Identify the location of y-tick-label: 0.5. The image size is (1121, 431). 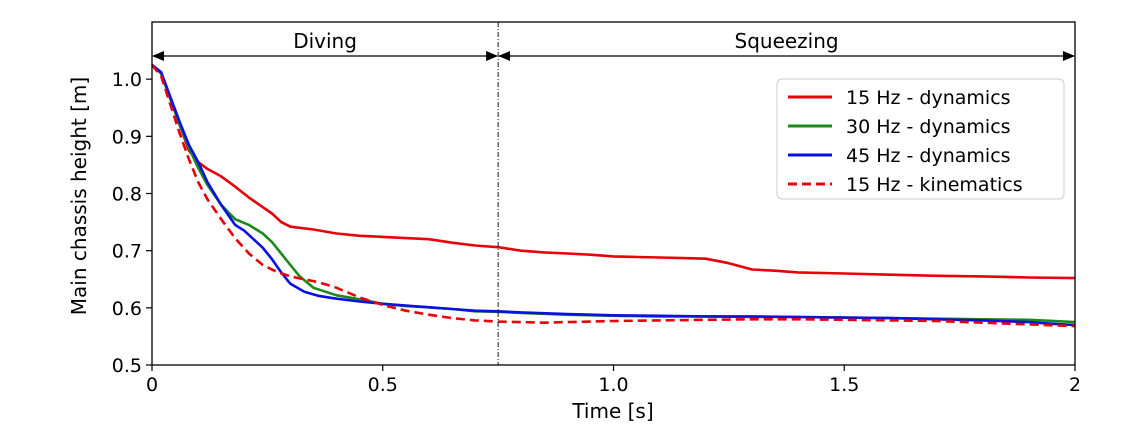
(127, 366).